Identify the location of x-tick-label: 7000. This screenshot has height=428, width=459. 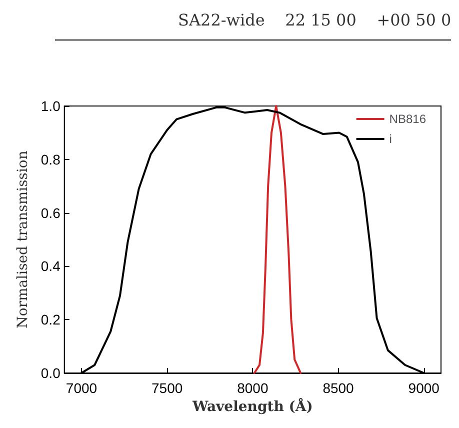
(82, 388).